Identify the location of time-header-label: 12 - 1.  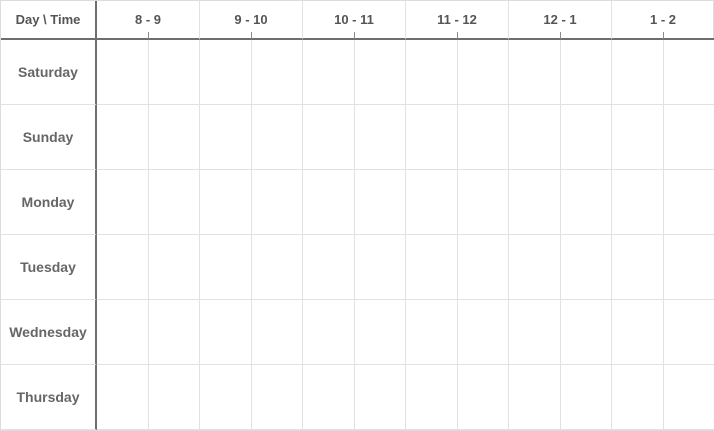
(560, 19).